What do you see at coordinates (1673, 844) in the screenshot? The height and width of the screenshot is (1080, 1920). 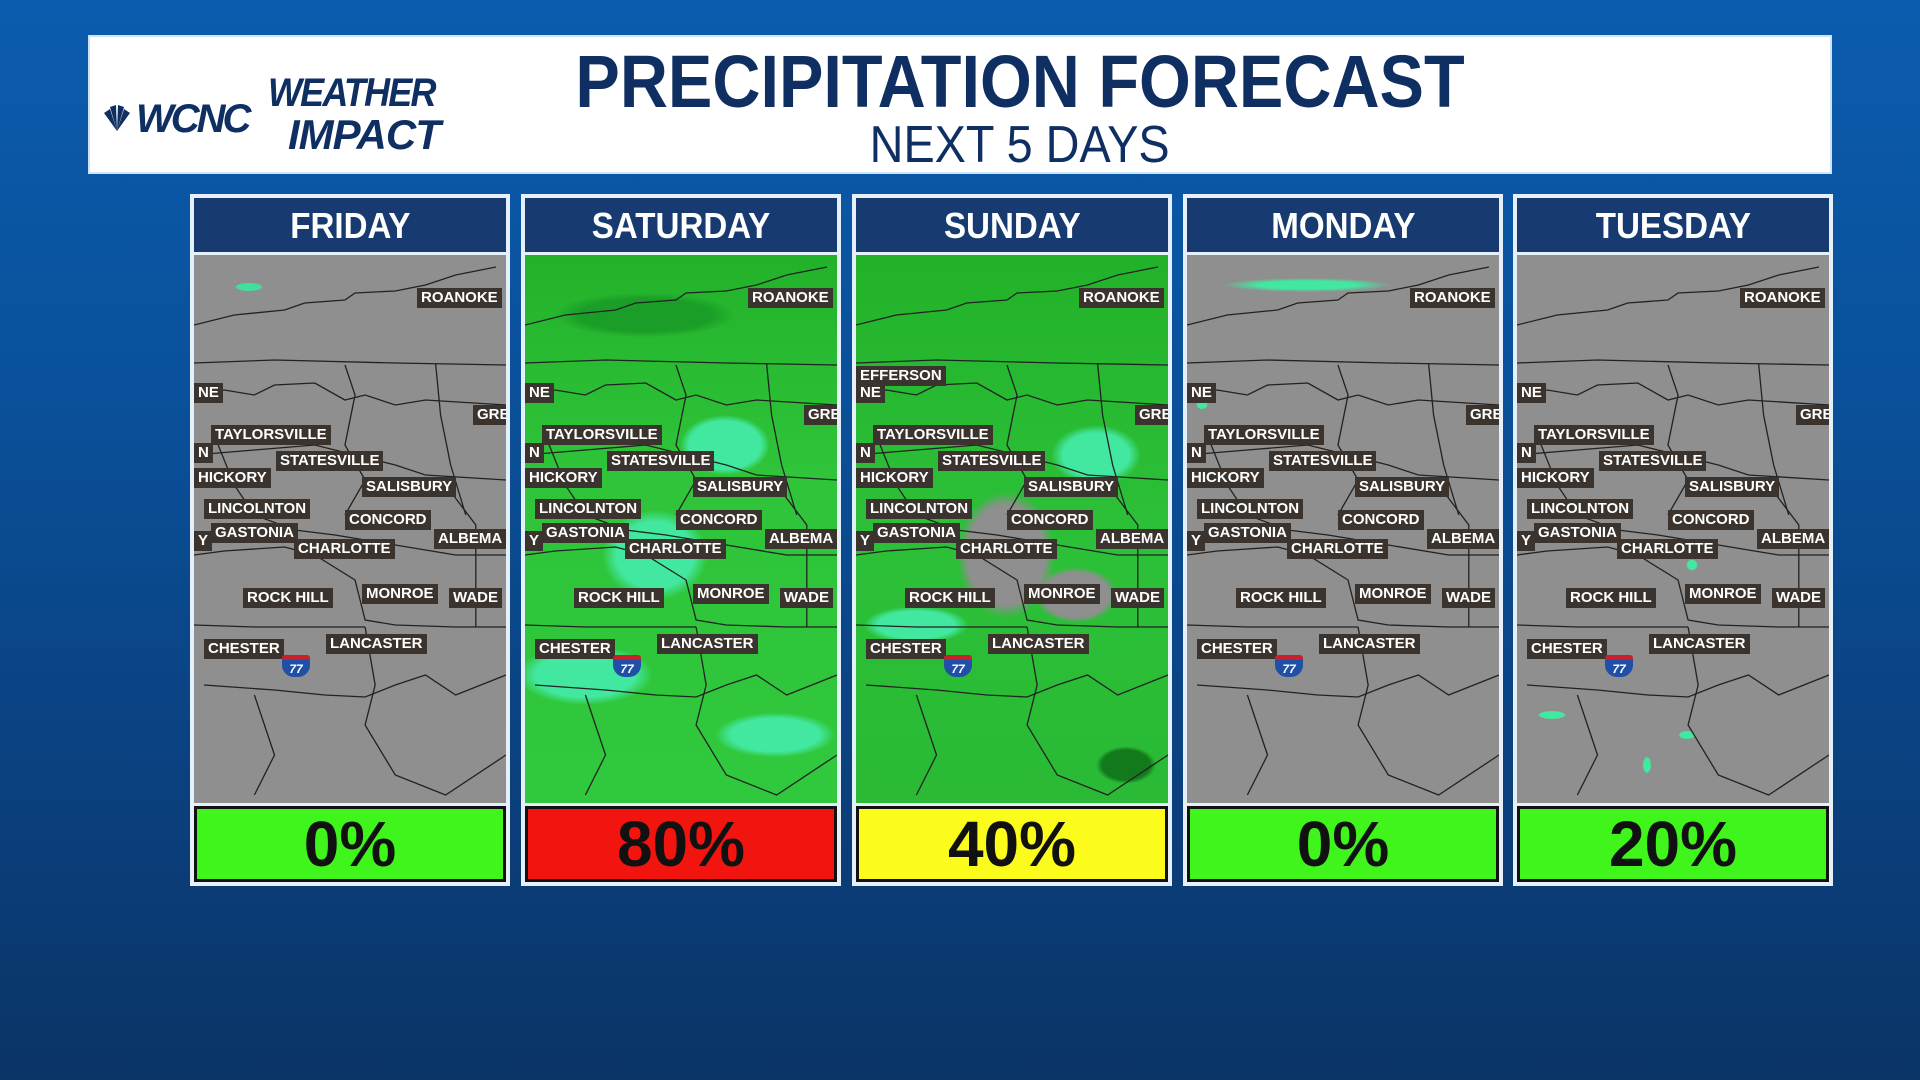 I see `precip-chance: 20%` at bounding box center [1673, 844].